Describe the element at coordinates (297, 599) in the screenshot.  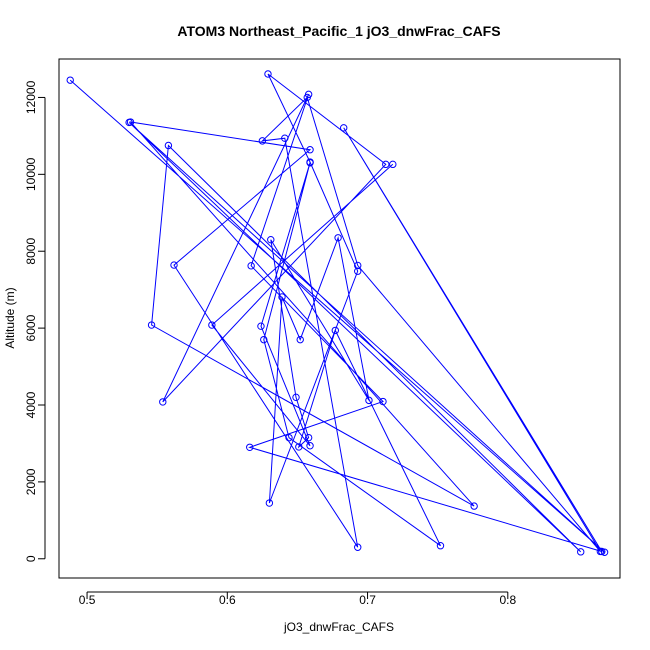
I see `x-axis: 0.5 0.6 0.7 0.8` at that location.